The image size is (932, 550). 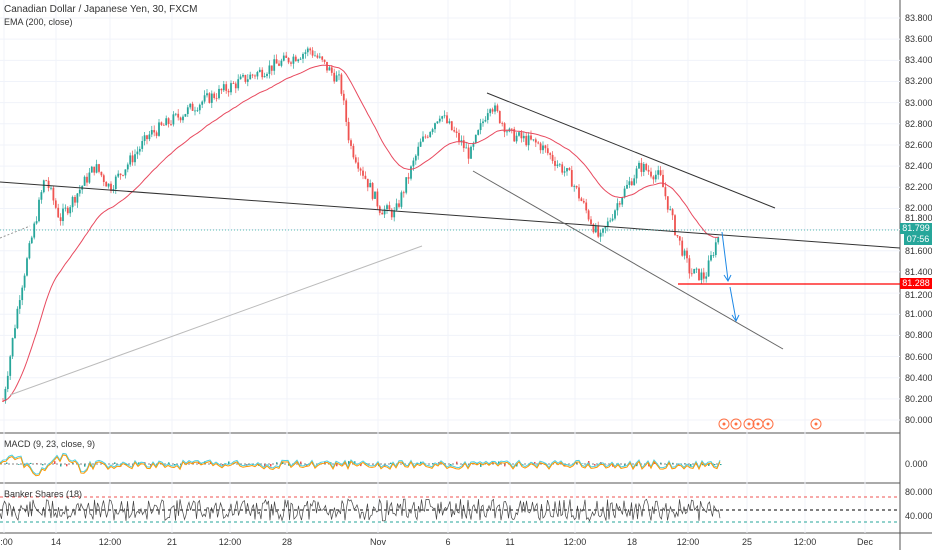 I want to click on y-tick-label: 81.000, so click(x=918, y=314).